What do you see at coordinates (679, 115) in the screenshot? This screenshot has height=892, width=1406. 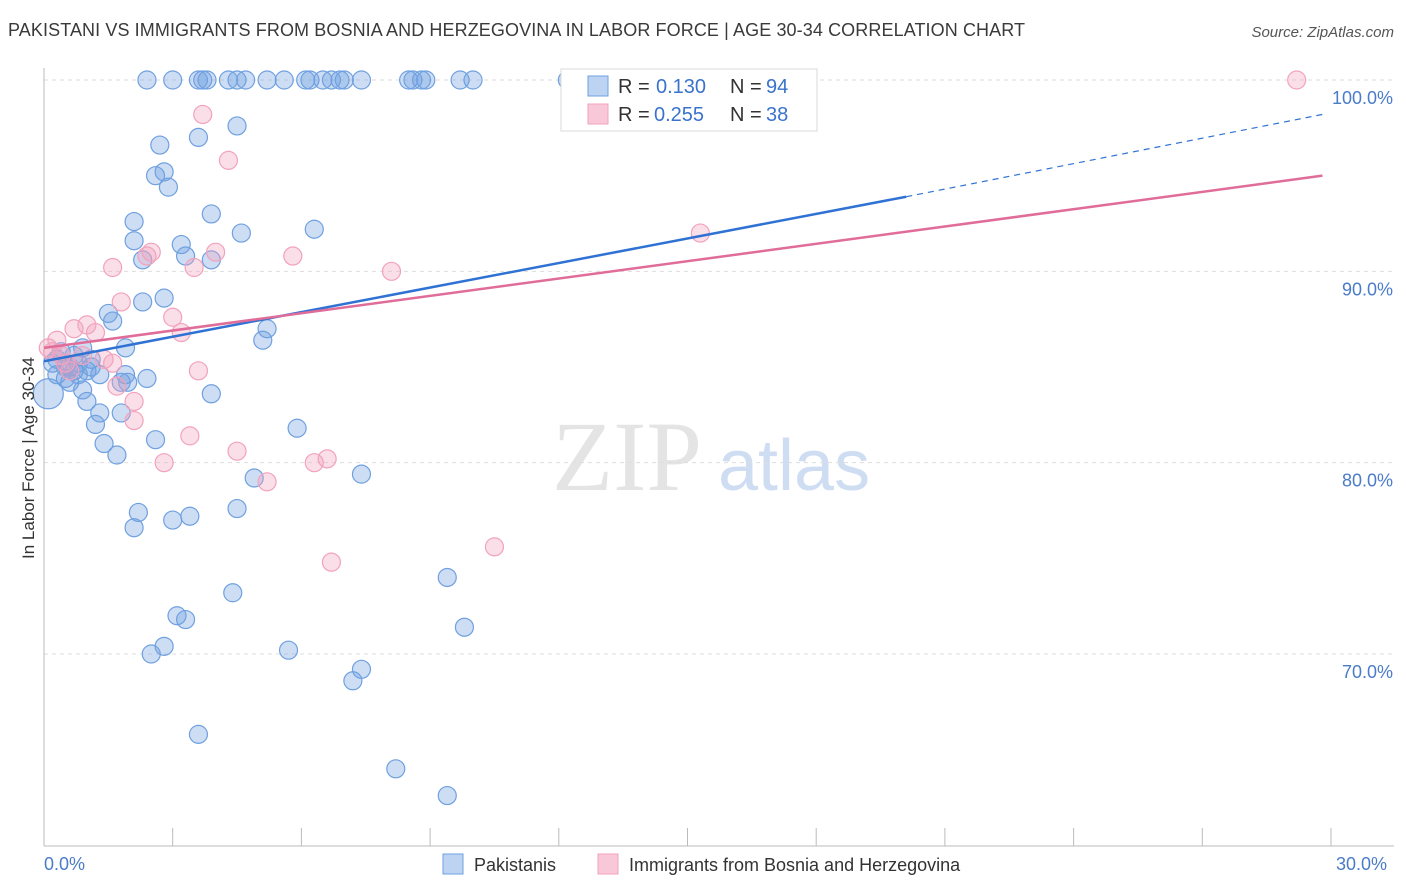 I see `legend-r-value-2: 0.255` at bounding box center [679, 115].